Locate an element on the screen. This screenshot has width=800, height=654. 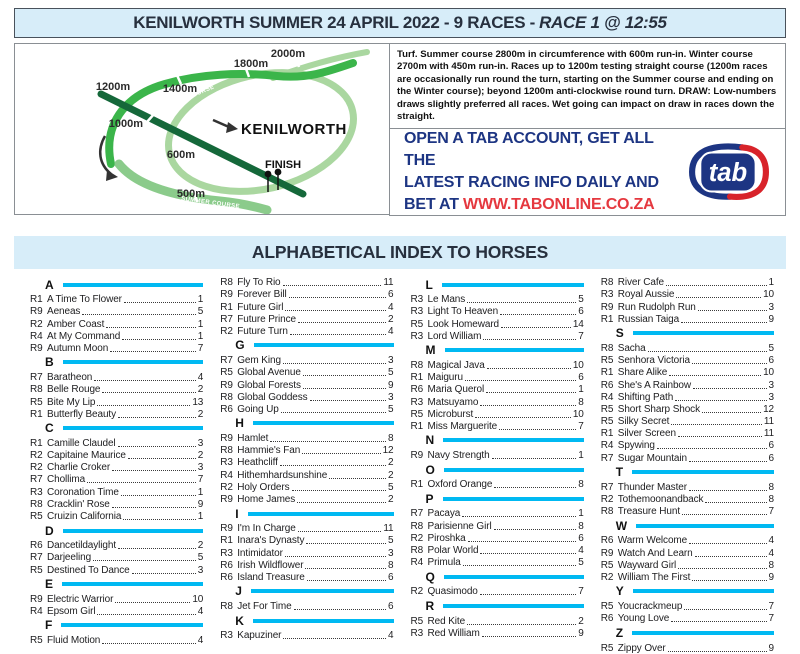
index-row: R3 Intimidator 3 is located at coordinates (306, 552).